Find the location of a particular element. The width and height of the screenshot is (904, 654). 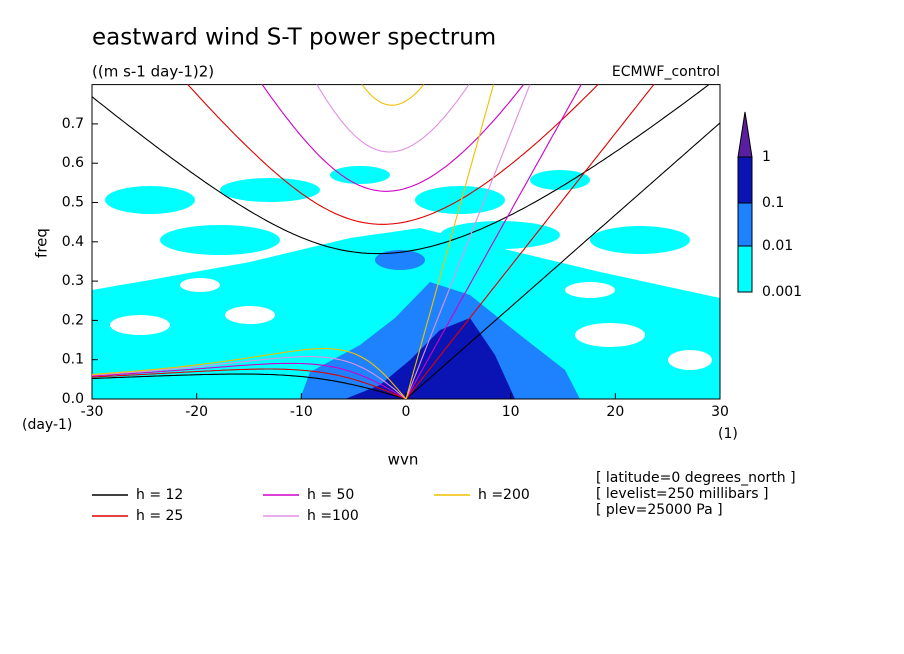

y-unit: (day-1) is located at coordinates (47, 425).